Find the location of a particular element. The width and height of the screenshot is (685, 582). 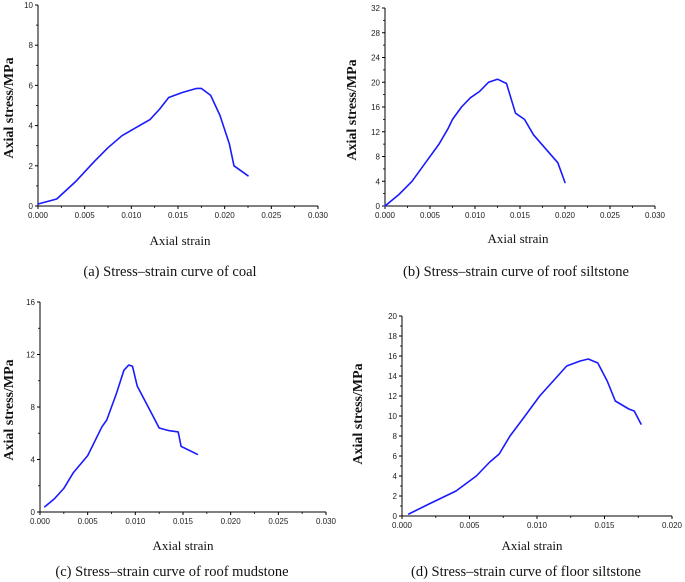

panel-a-y-tick-label: 10 is located at coordinates (28, 5).